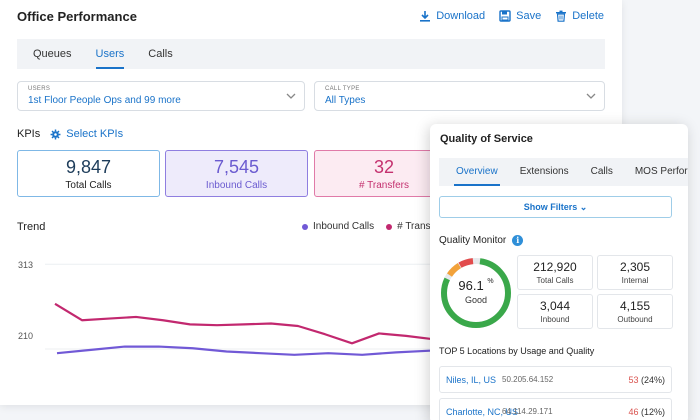  I want to click on gauge-warning-arc, so click(454, 270).